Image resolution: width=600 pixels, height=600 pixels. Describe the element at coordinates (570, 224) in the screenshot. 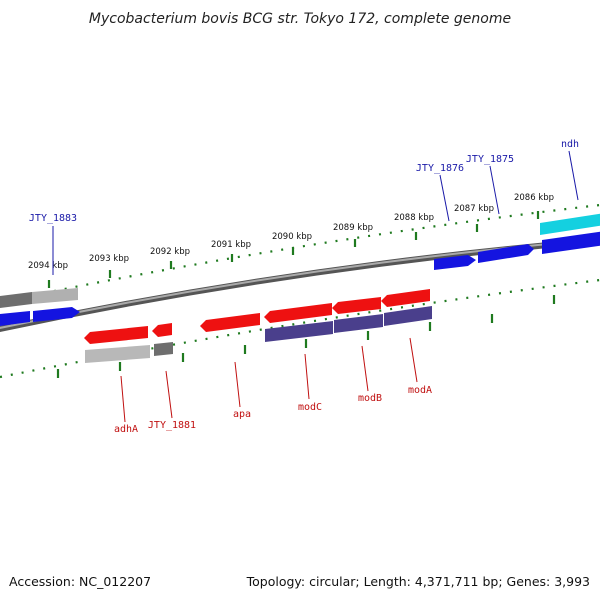

I see `gene-ndh` at that location.